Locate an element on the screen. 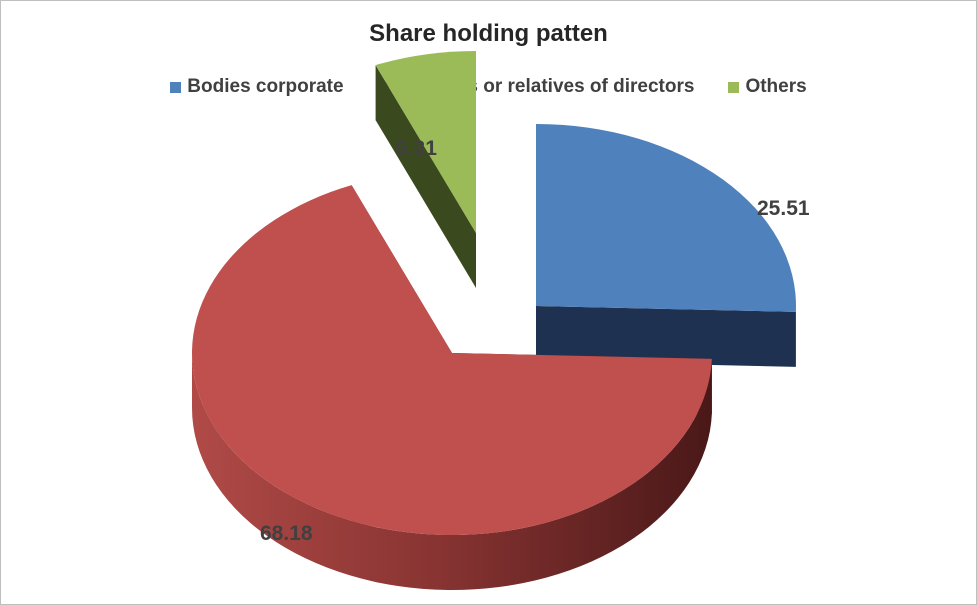  legend-label-others: Others is located at coordinates (776, 86).